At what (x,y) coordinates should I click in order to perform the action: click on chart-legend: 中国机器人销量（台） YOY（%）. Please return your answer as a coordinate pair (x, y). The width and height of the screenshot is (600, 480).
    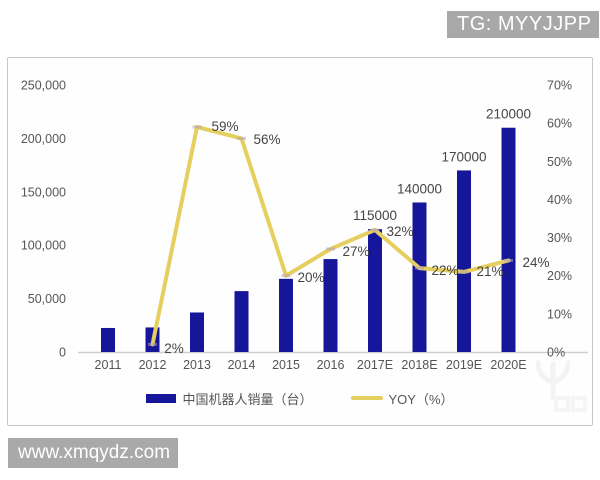
    Looking at the image, I should click on (300, 398).